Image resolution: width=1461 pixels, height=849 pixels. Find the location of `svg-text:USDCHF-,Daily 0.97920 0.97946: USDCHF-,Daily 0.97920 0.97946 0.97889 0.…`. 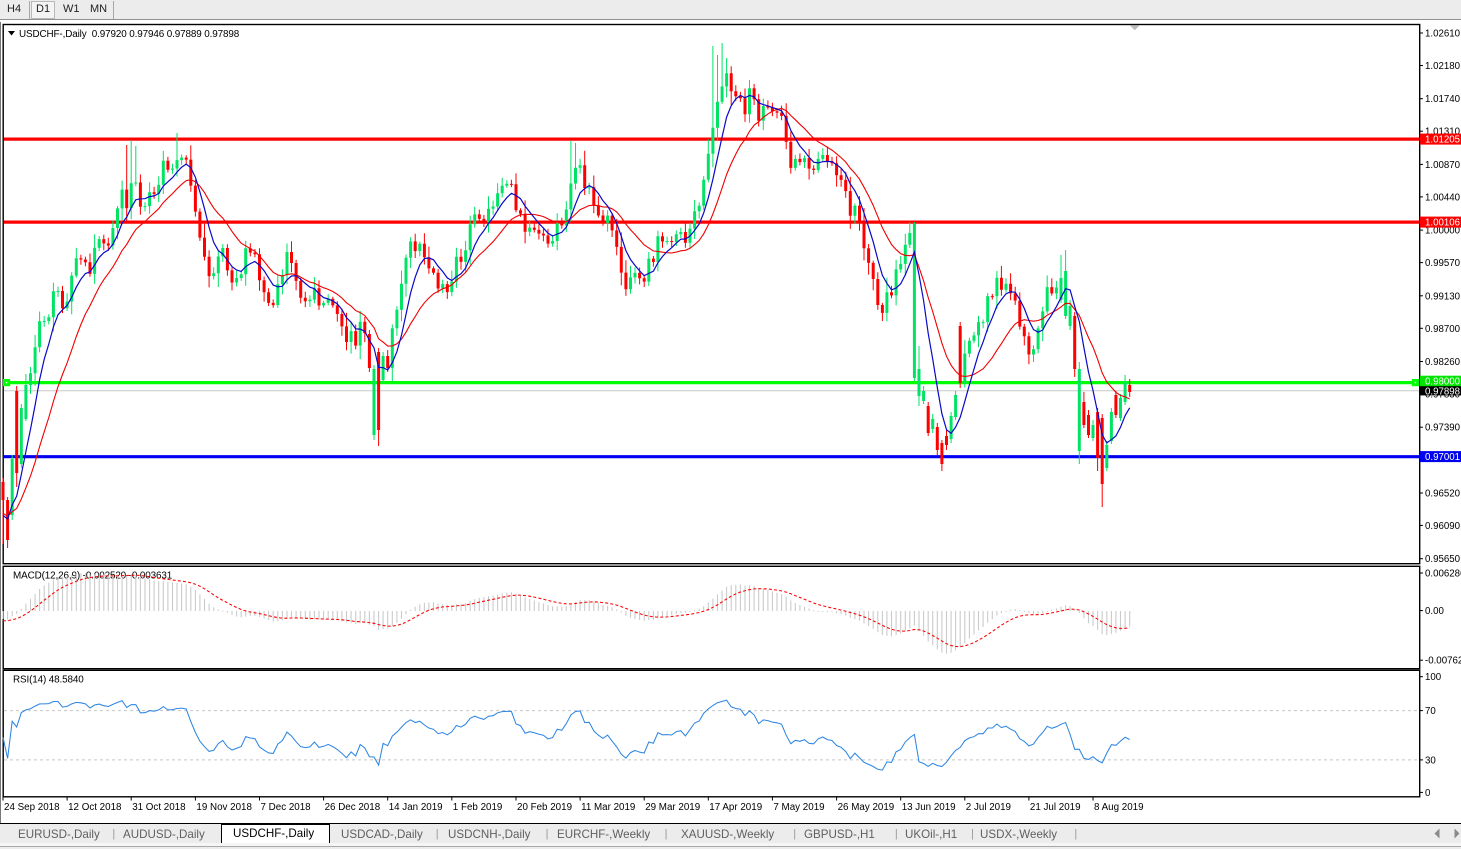

svg-text:USDCHF-,Daily 0.97920 0.97946: USDCHF-,Daily 0.97920 0.97946 0.97889 0.… is located at coordinates (129, 34).